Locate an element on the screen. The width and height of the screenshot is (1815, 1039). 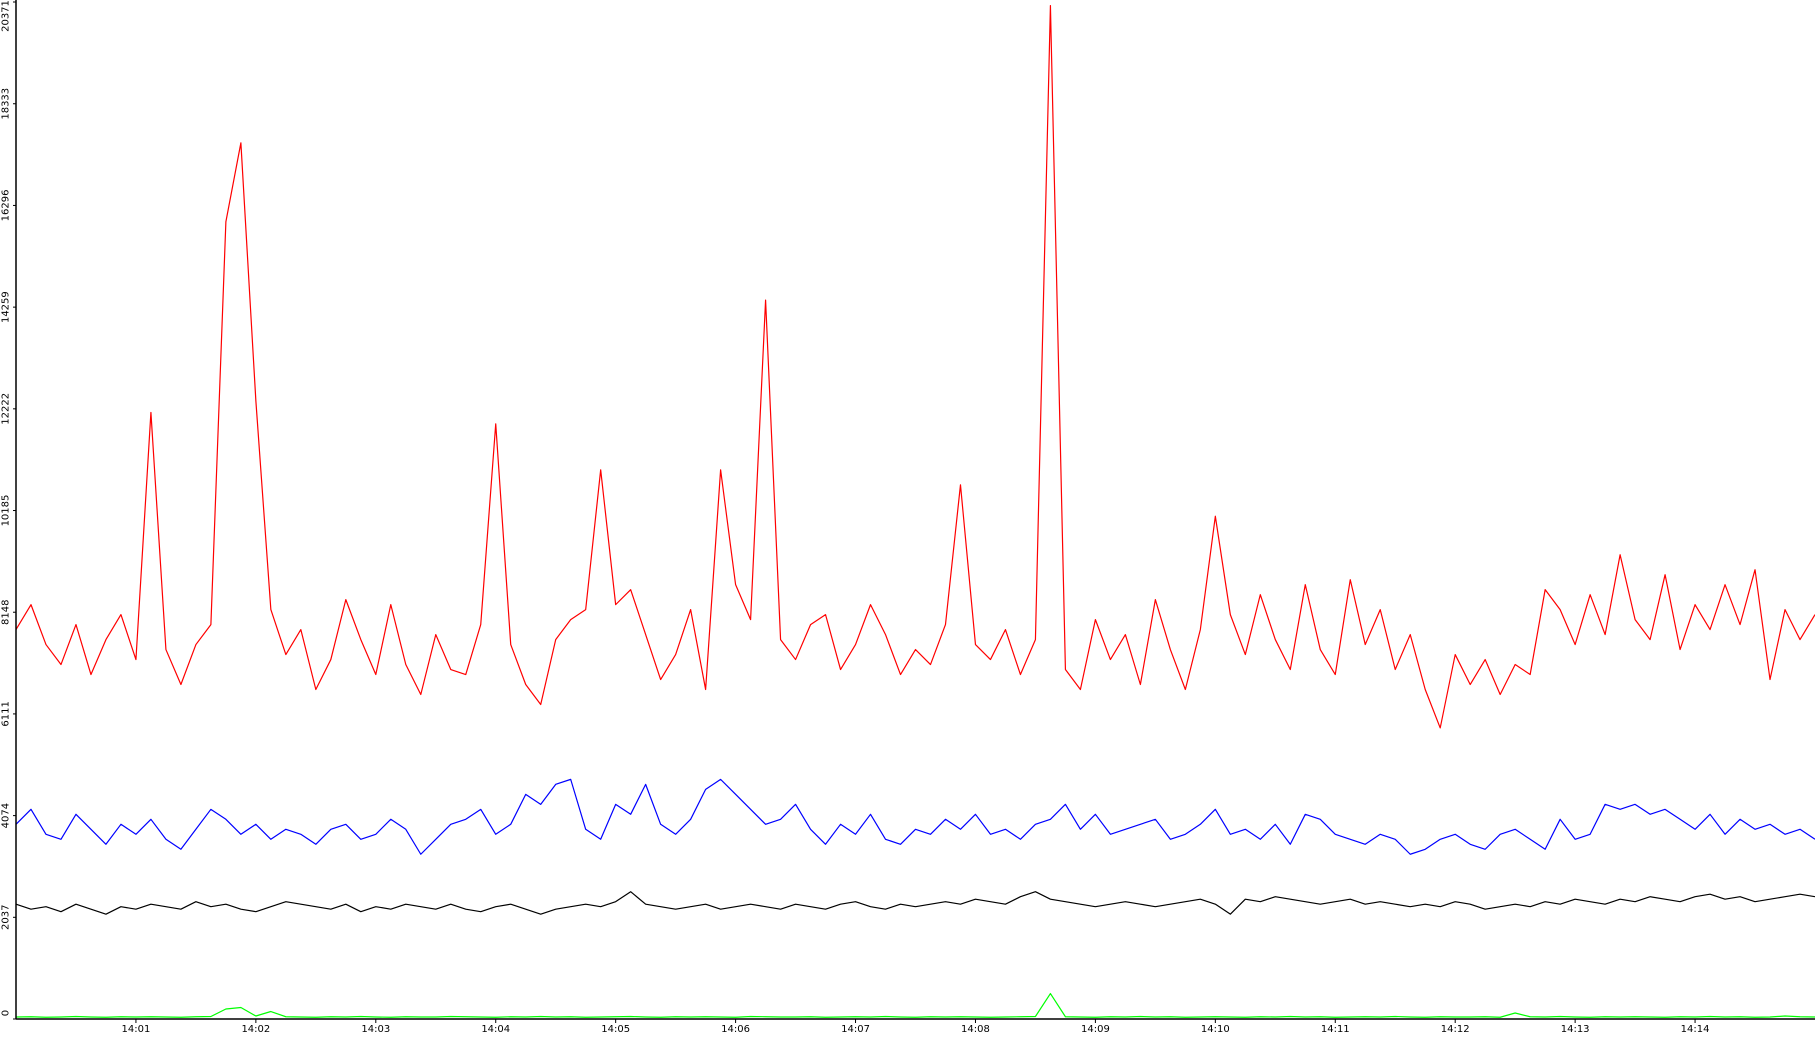
y-tick-label: 16296 is located at coordinates (5, 206).